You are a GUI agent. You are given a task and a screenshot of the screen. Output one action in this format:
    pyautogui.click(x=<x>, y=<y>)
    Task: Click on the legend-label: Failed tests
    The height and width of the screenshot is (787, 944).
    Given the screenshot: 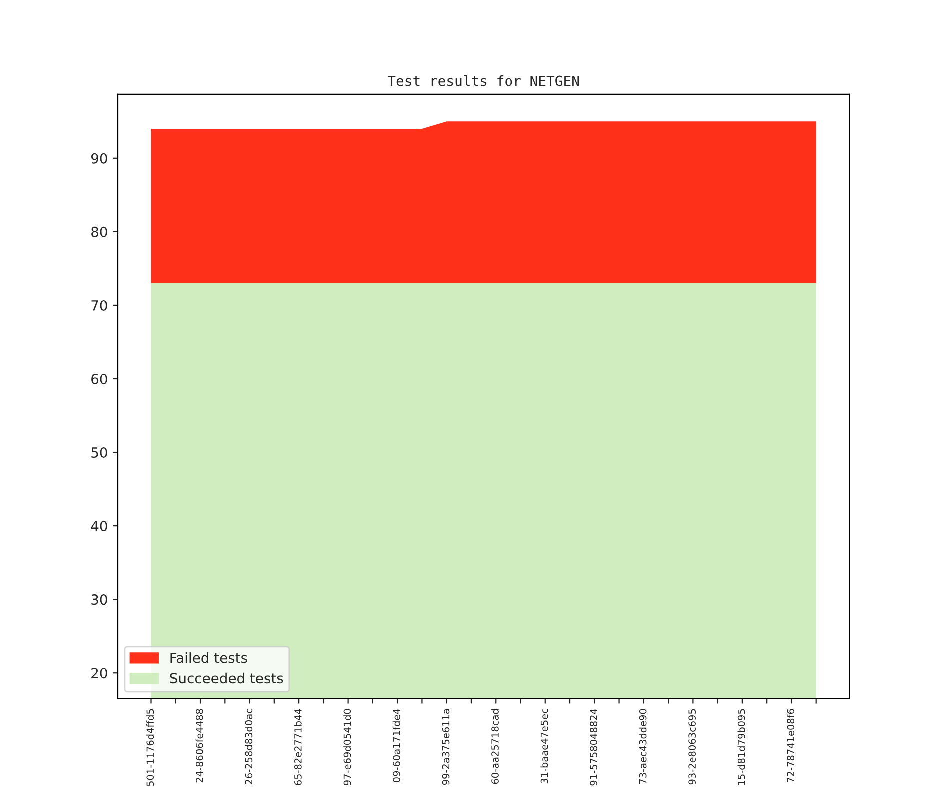 What is the action you would take?
    pyautogui.click(x=209, y=658)
    